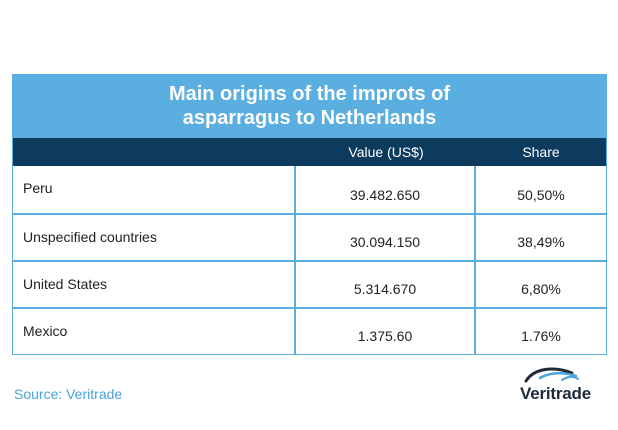  What do you see at coordinates (309, 118) in the screenshot?
I see `table-title-line-2: asparragus to Netherlands` at bounding box center [309, 118].